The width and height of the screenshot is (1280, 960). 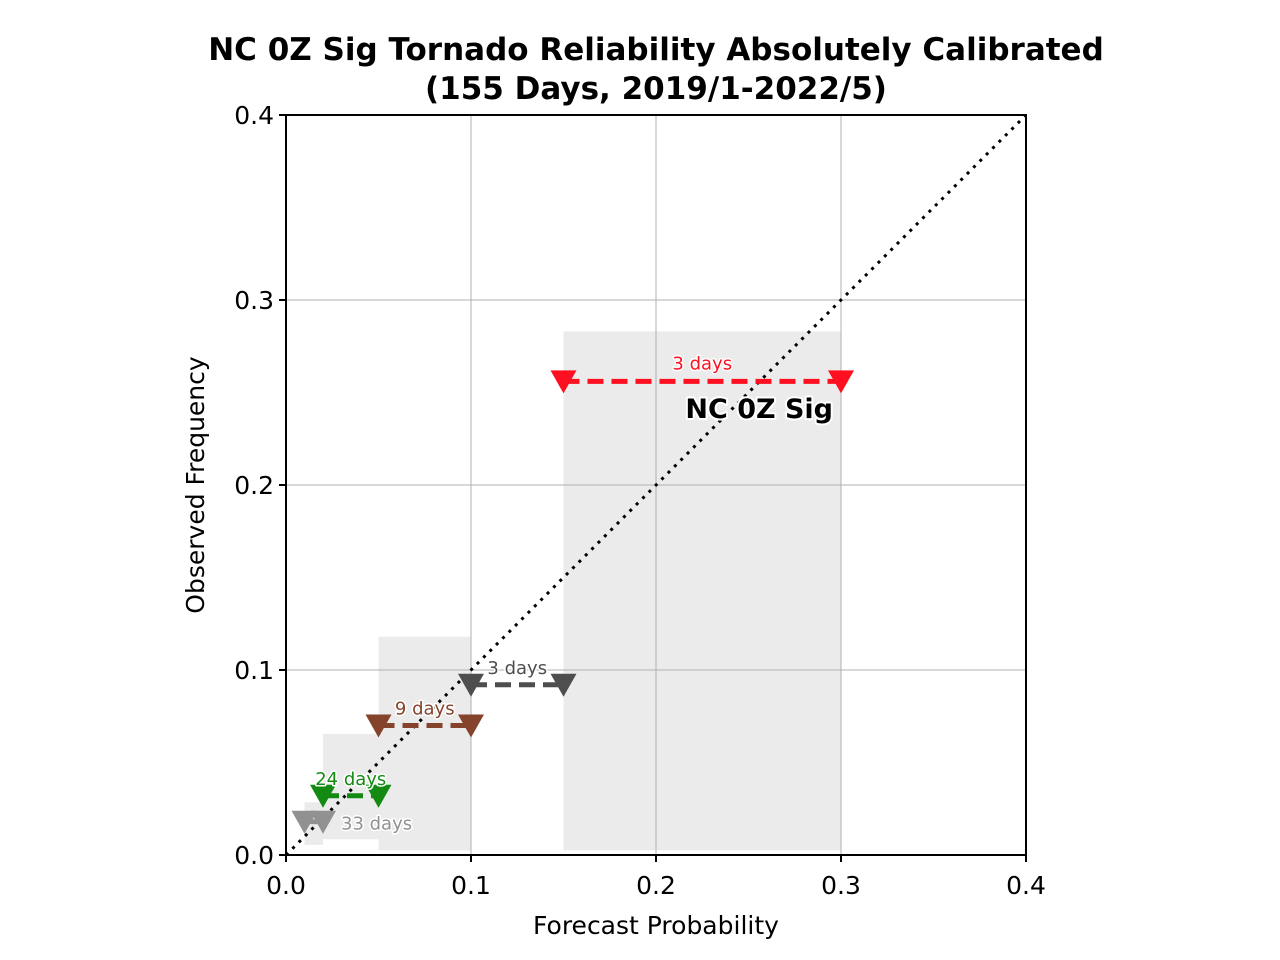 What do you see at coordinates (254, 115) in the screenshot?
I see `y-tick-label-4: 0.4` at bounding box center [254, 115].